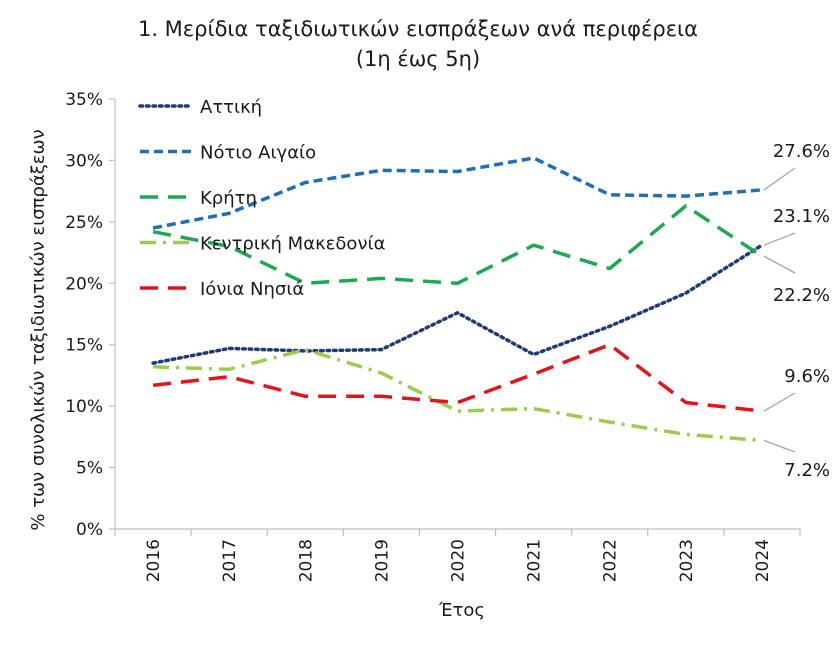 The image size is (836, 649). Describe the element at coordinates (84, 161) in the screenshot. I see `y-tick-label: 30%` at that location.